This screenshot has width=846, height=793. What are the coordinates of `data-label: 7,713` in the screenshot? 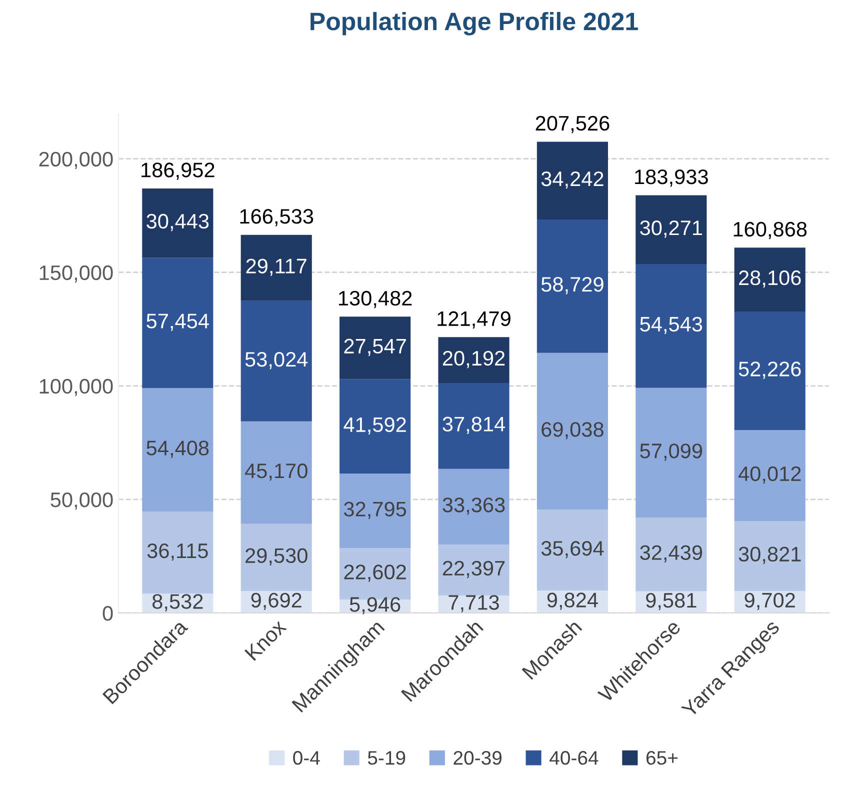 It's located at (473, 603).